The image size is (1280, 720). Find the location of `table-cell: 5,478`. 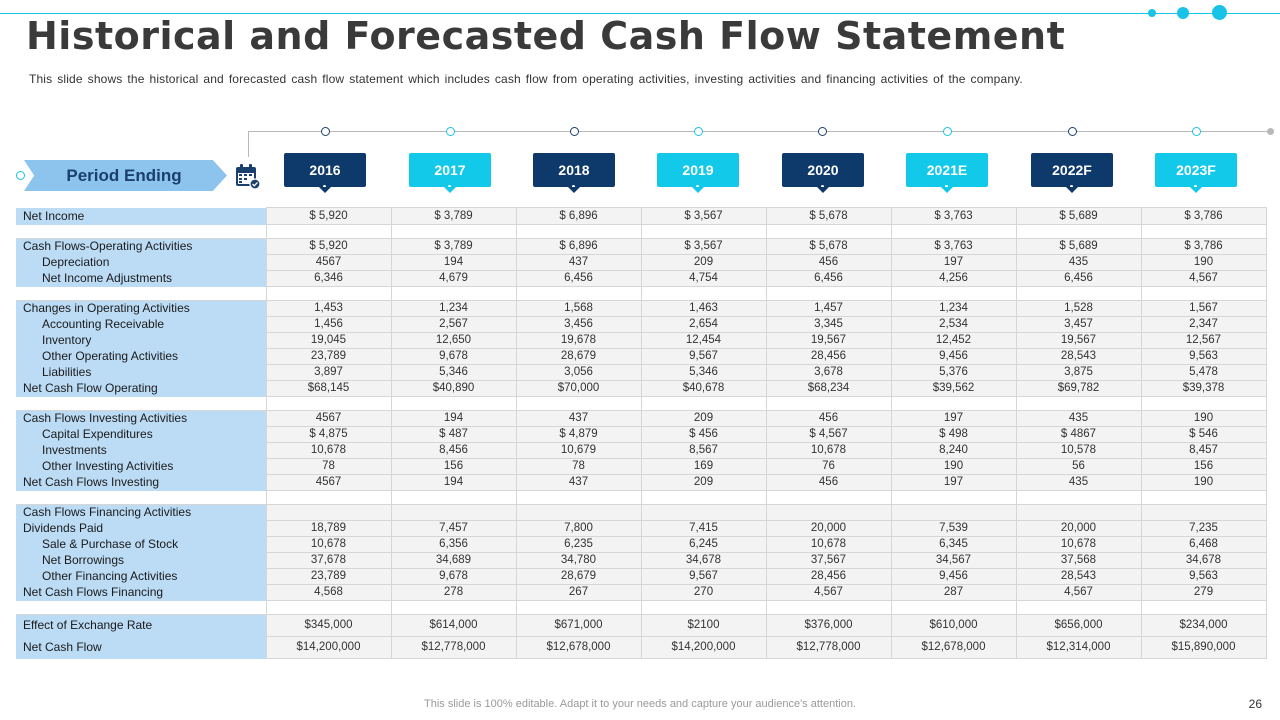

table-cell: 5,478 is located at coordinates (1203, 372).